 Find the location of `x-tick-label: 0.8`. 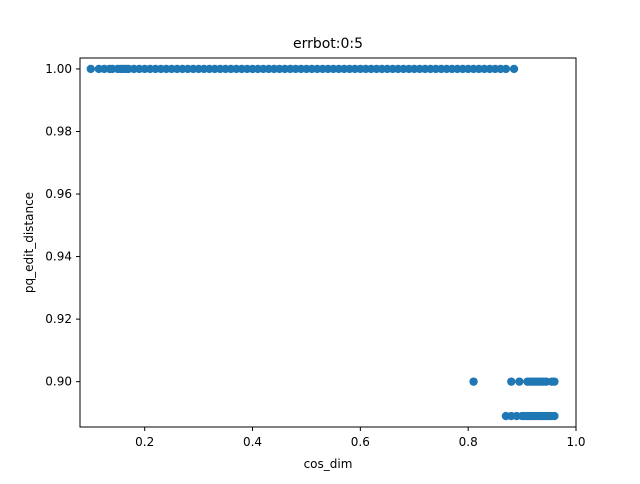

x-tick-label: 0.8 is located at coordinates (468, 442).